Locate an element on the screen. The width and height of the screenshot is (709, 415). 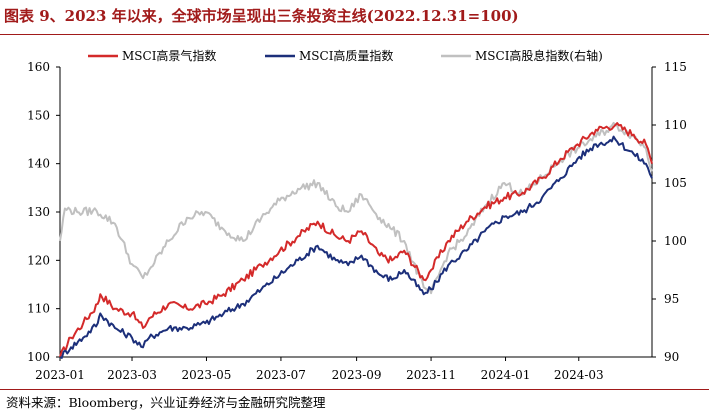
x-tick-label: 2023-05 is located at coordinates (207, 375).